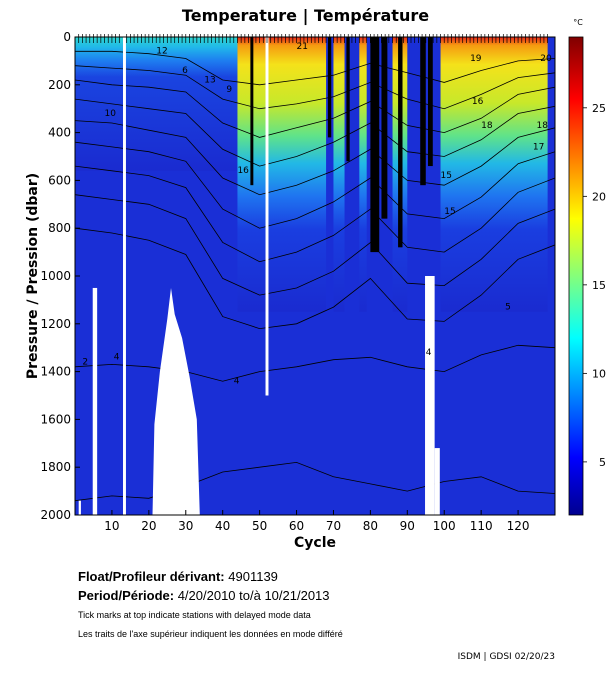 The width and height of the screenshot is (611, 675). What do you see at coordinates (229, 90) in the screenshot?
I see `contour-label: 9` at bounding box center [229, 90].